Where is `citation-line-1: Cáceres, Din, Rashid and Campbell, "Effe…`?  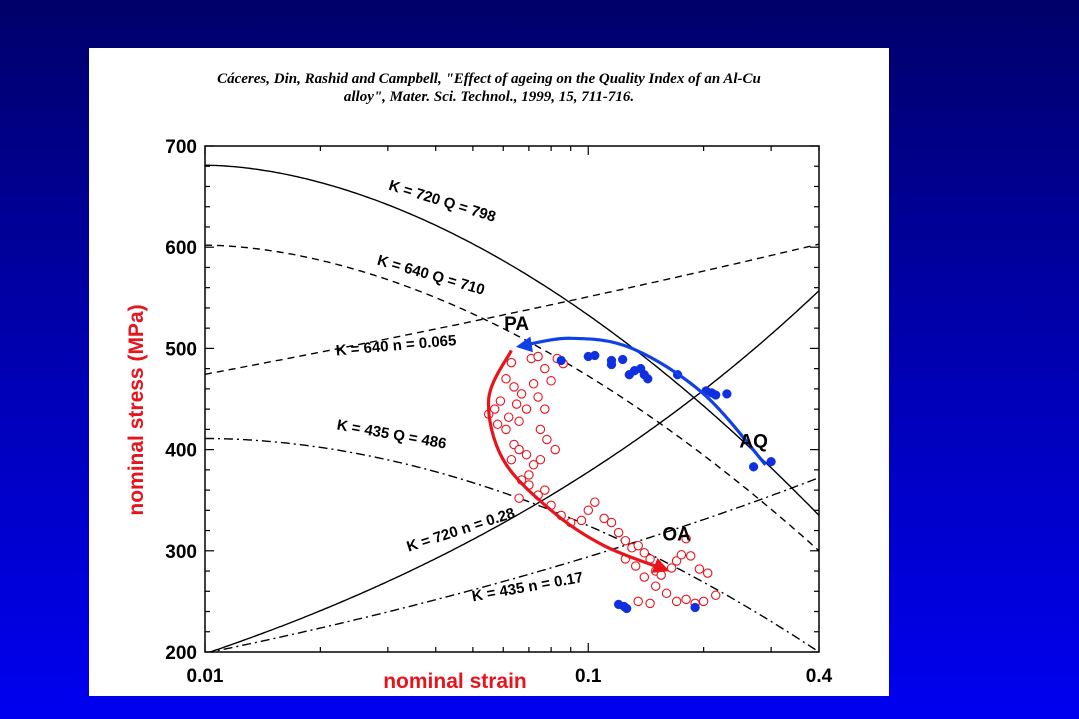 citation-line-1: Cáceres, Din, Rashid and Campbell, "Effe… is located at coordinates (489, 79).